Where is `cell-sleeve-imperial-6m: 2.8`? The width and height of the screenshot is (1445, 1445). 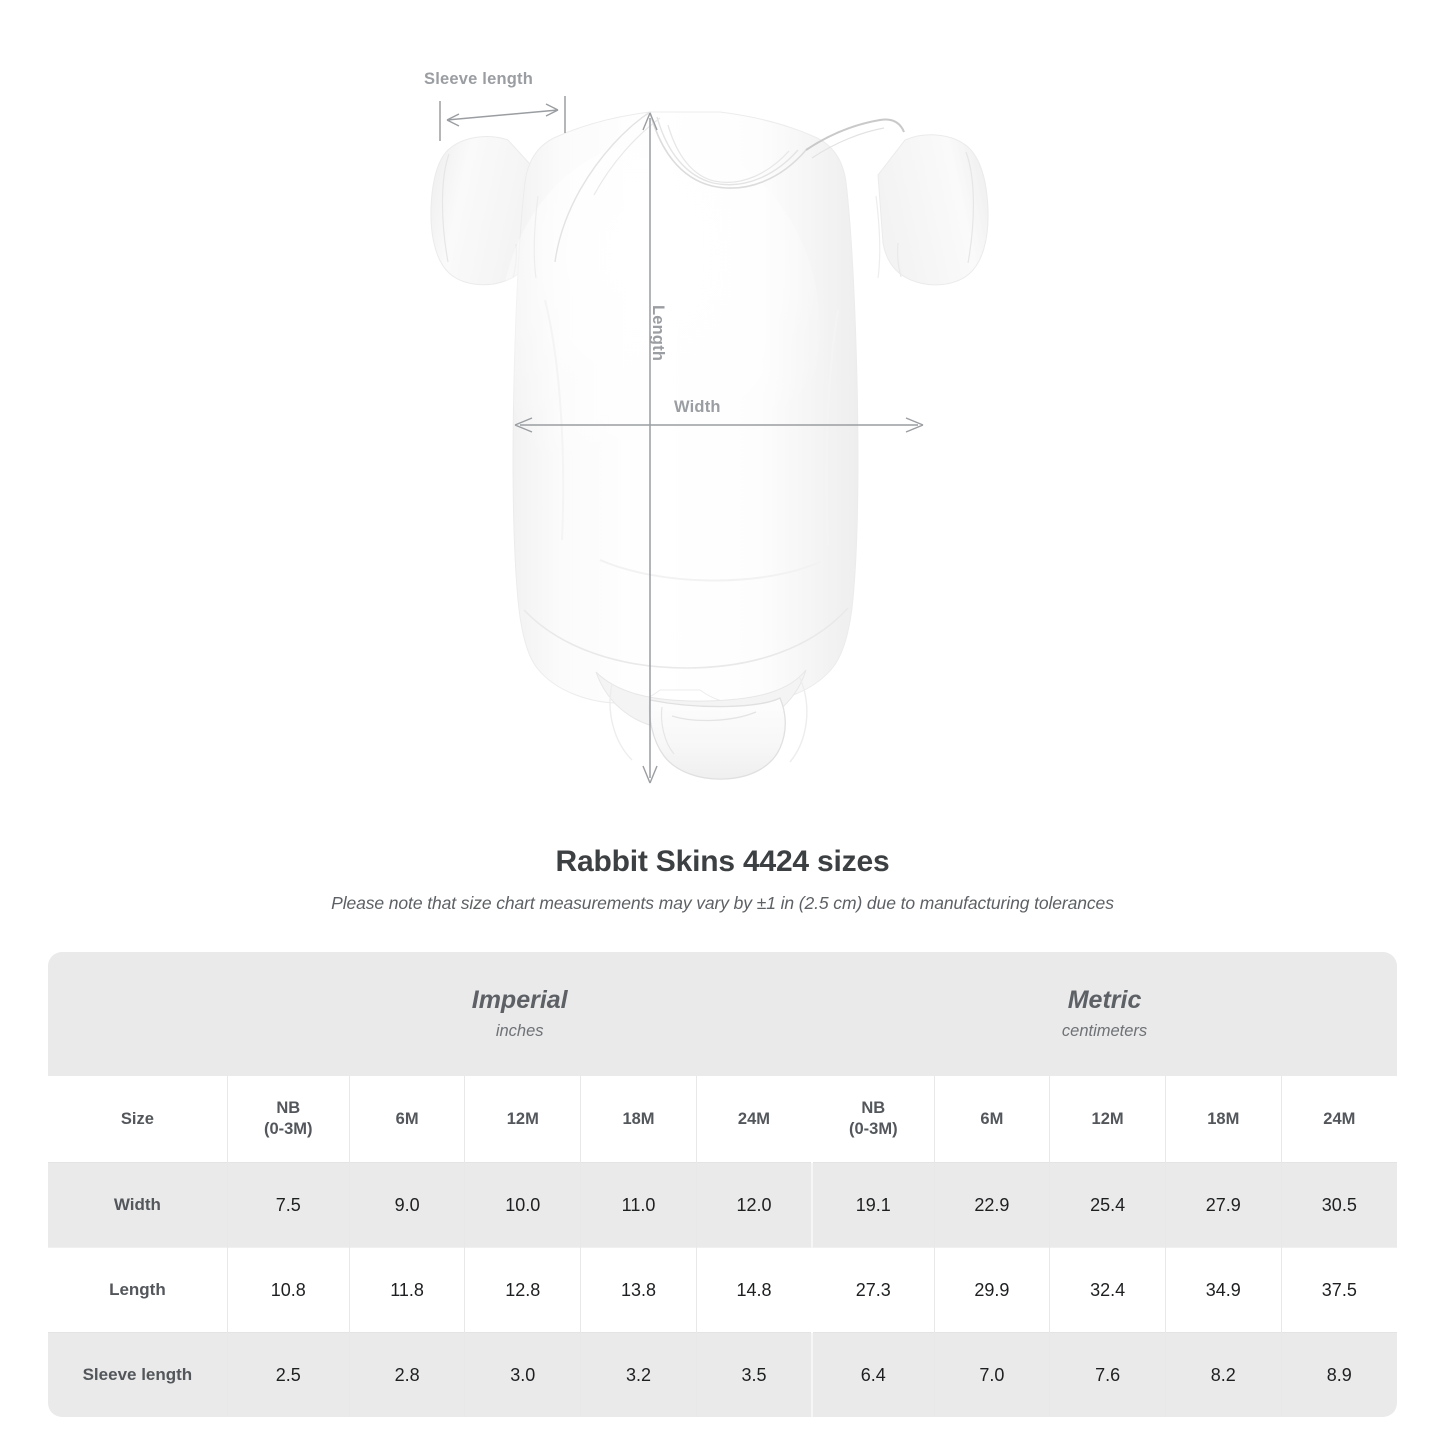 cell-sleeve-imperial-6m: 2.8 is located at coordinates (407, 1374).